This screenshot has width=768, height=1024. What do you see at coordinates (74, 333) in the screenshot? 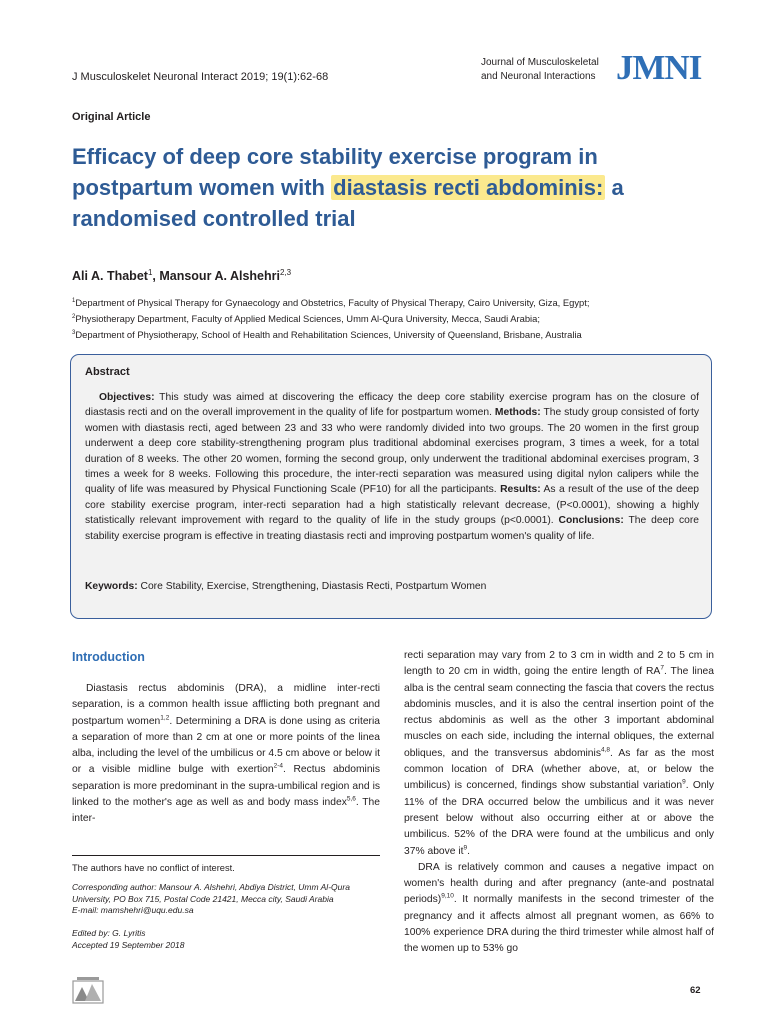
I see `affiliation-3-number: 3` at bounding box center [74, 333].